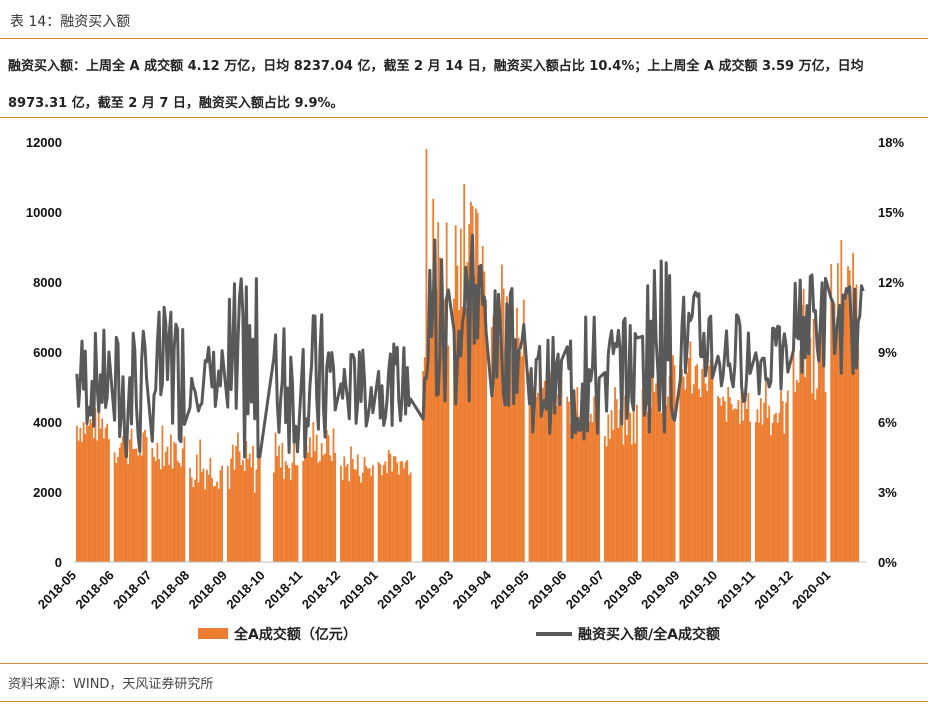 This screenshot has height=704, width=928. I want to click on x-axis-tick: 2018-06, so click(94, 590).